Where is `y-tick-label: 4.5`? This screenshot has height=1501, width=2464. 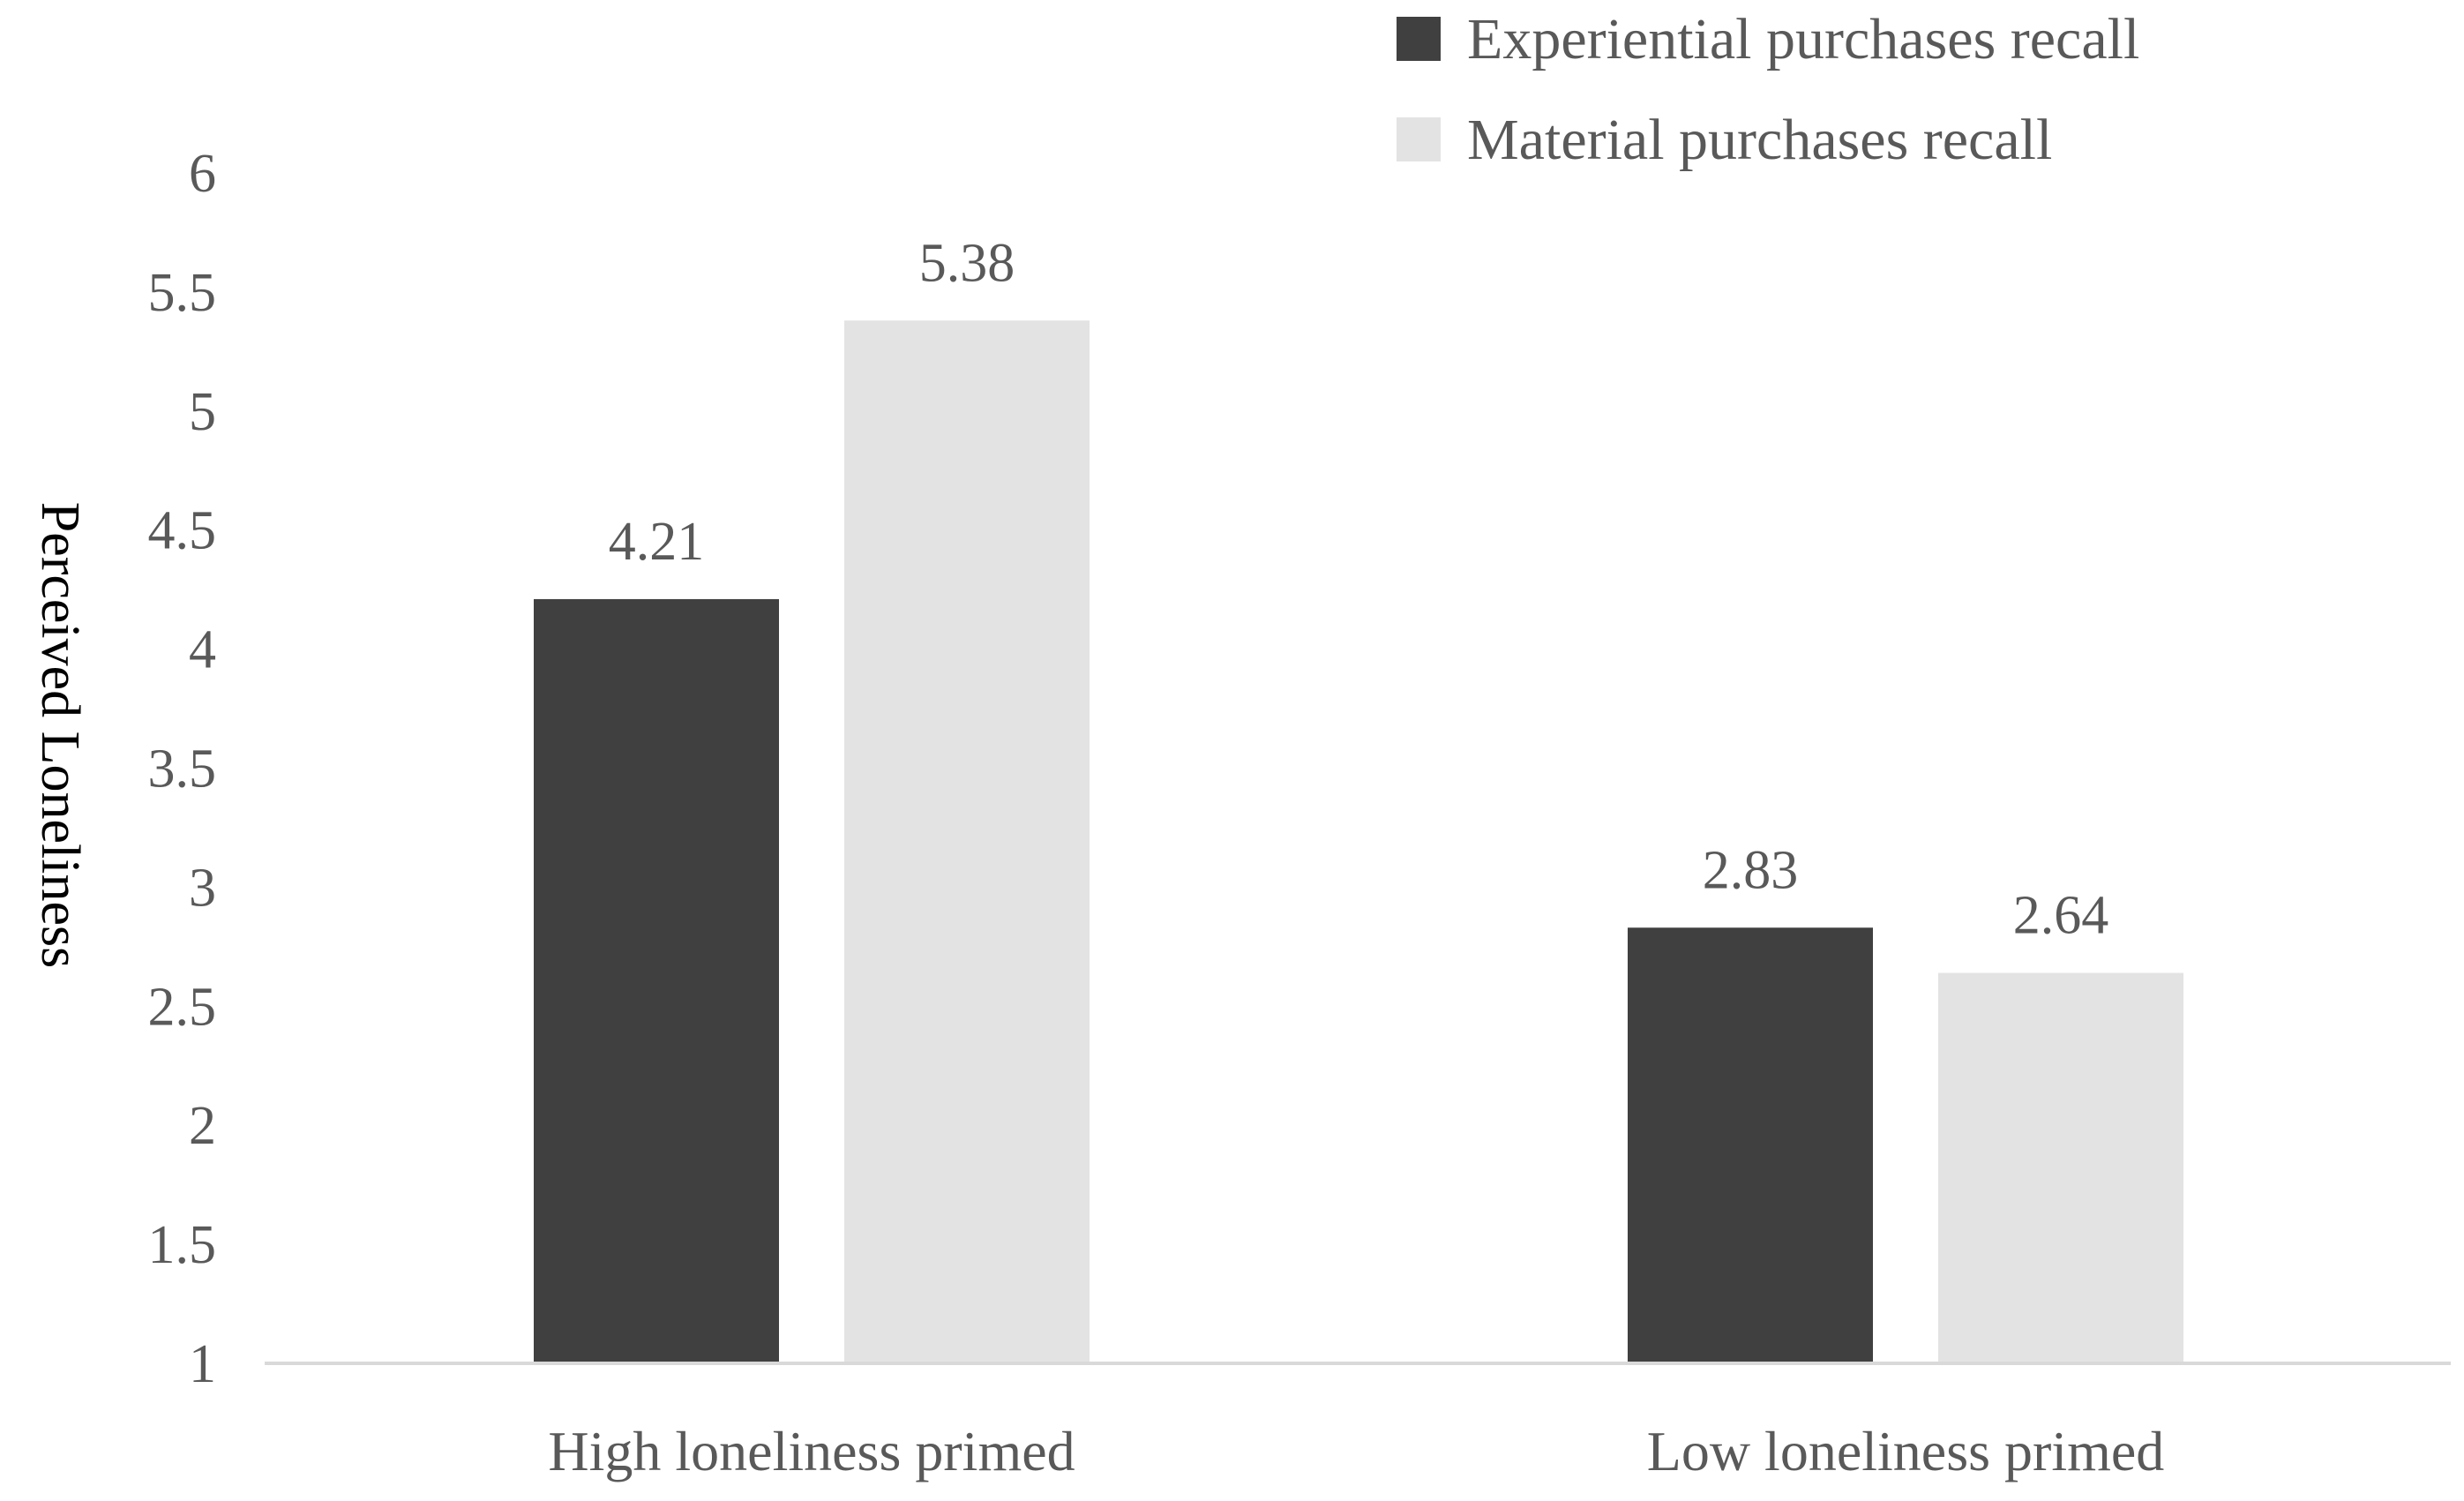 y-tick-label: 4.5 is located at coordinates (182, 531).